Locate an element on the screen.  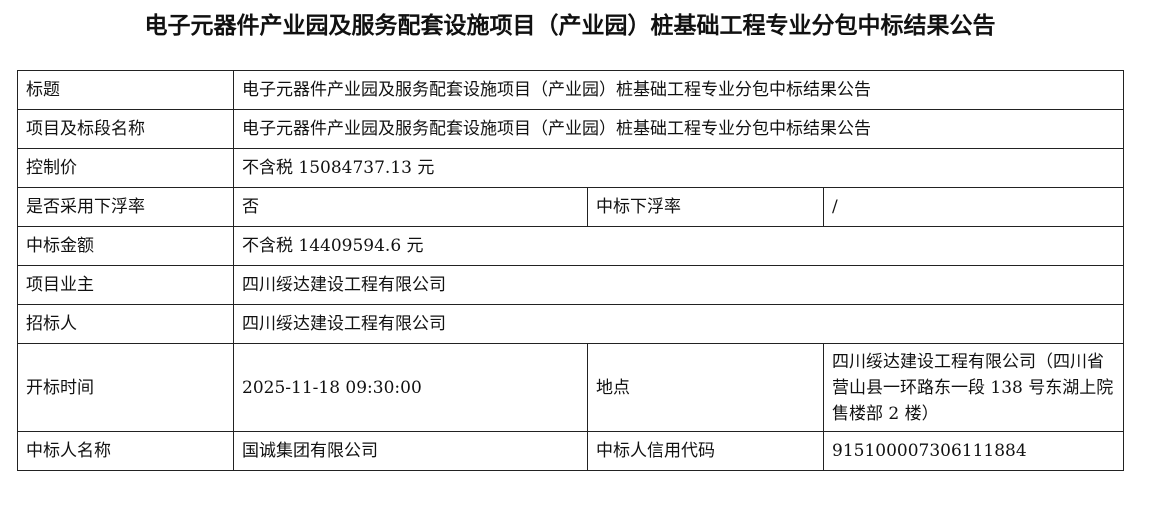
float-rate-used-label: 是否采用下浮率 is located at coordinates (125, 207).